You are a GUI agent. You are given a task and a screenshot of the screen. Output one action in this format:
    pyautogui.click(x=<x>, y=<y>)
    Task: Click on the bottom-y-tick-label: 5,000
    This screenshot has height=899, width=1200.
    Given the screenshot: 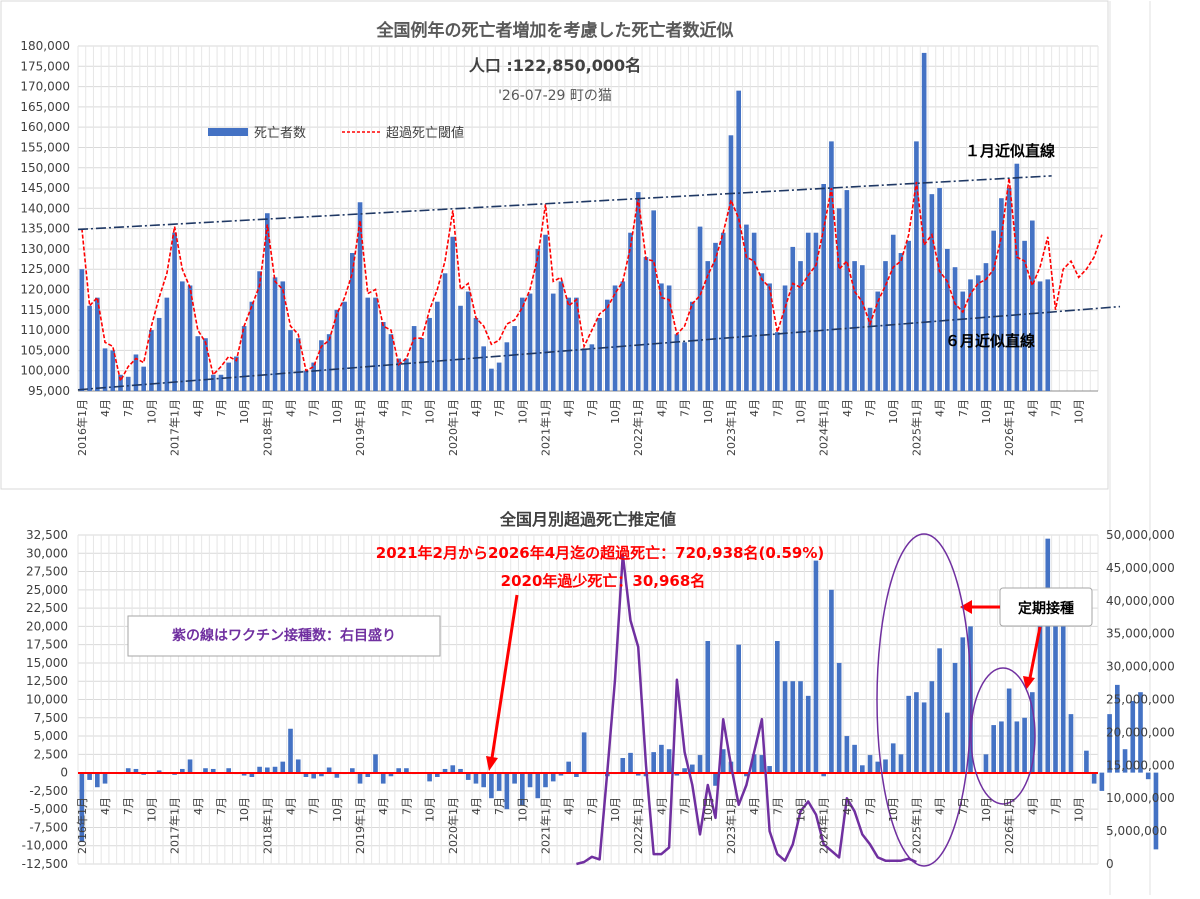 What is the action you would take?
    pyautogui.click(x=51, y=736)
    